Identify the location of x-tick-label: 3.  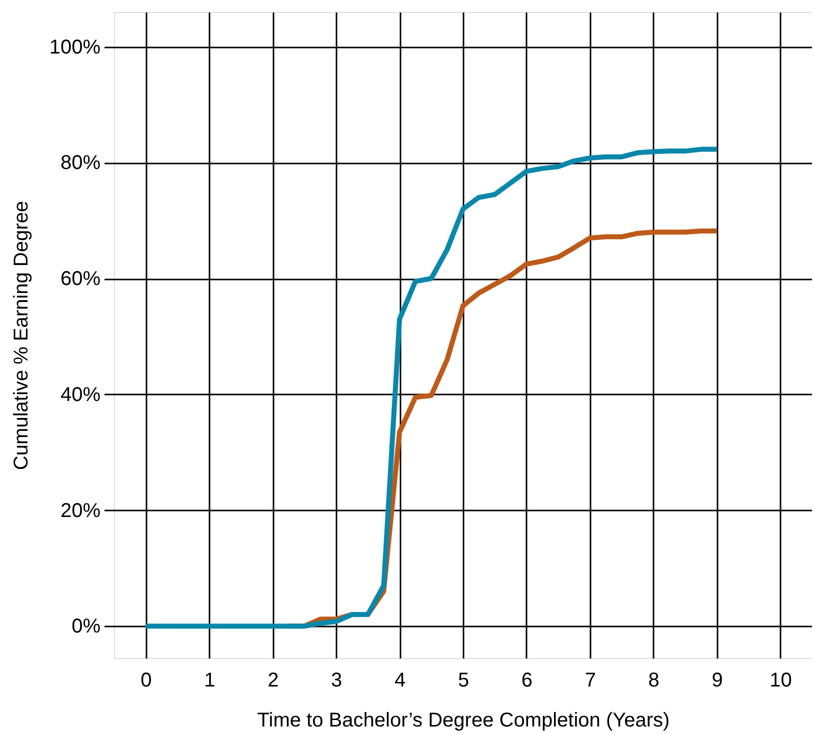
(336, 681).